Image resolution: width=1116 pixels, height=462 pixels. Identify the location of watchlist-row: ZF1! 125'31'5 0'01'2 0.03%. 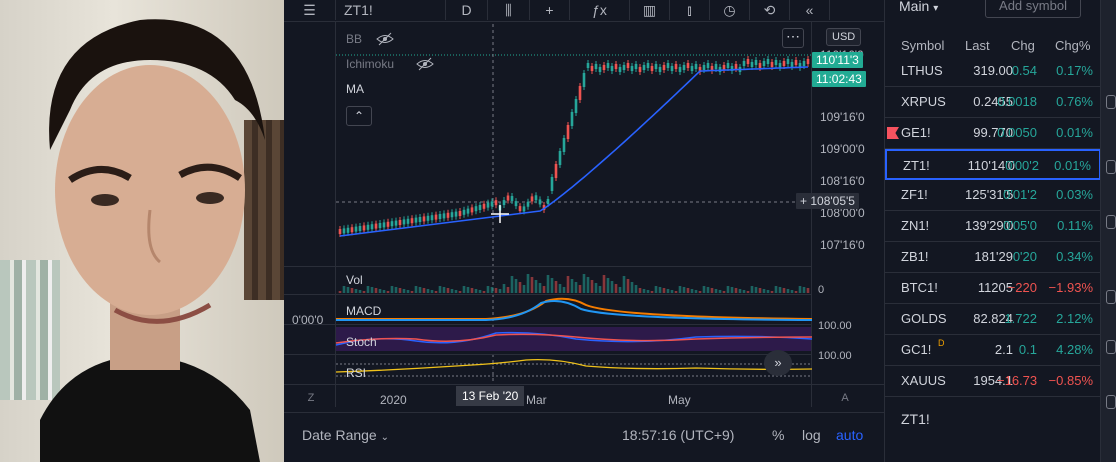
(993, 195).